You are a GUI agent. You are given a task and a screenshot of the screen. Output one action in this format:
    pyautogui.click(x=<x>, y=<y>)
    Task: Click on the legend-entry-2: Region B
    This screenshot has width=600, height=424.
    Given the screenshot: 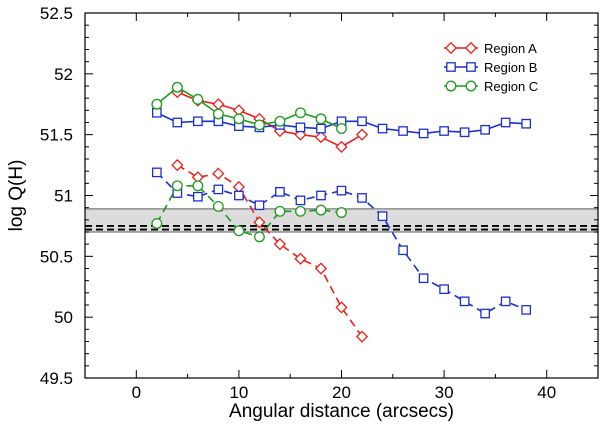 What is the action you would take?
    pyautogui.click(x=490, y=67)
    